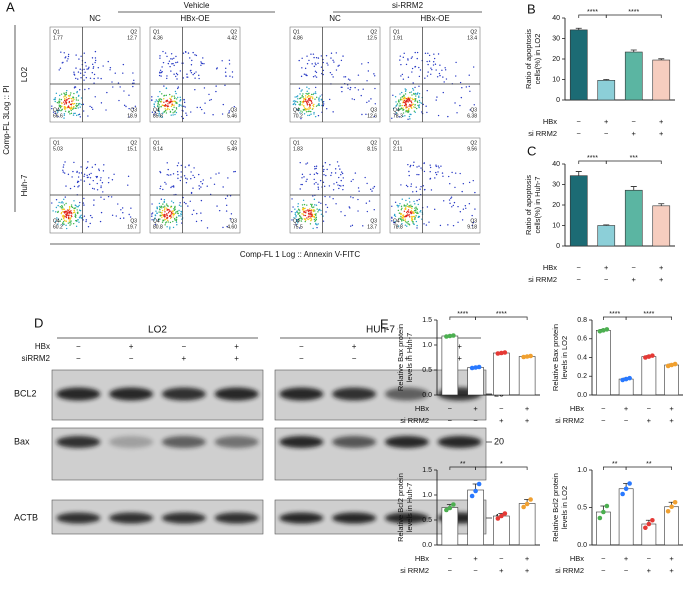  Describe the element at coordinates (232, 149) in the screenshot. I see `quadrant-value: 5.49` at that location.